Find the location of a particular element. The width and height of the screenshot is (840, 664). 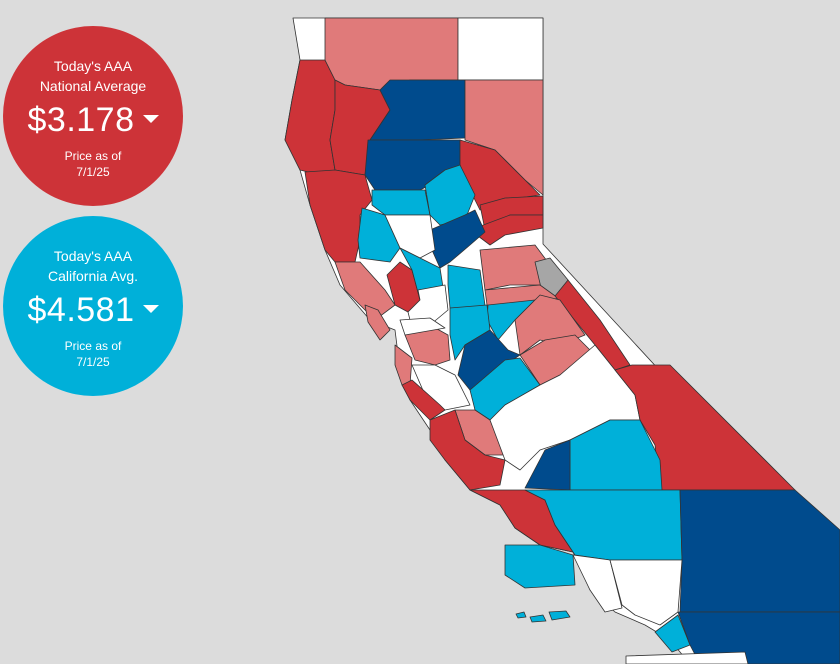

california-average-price: $4.581 is located at coordinates (93, 310).